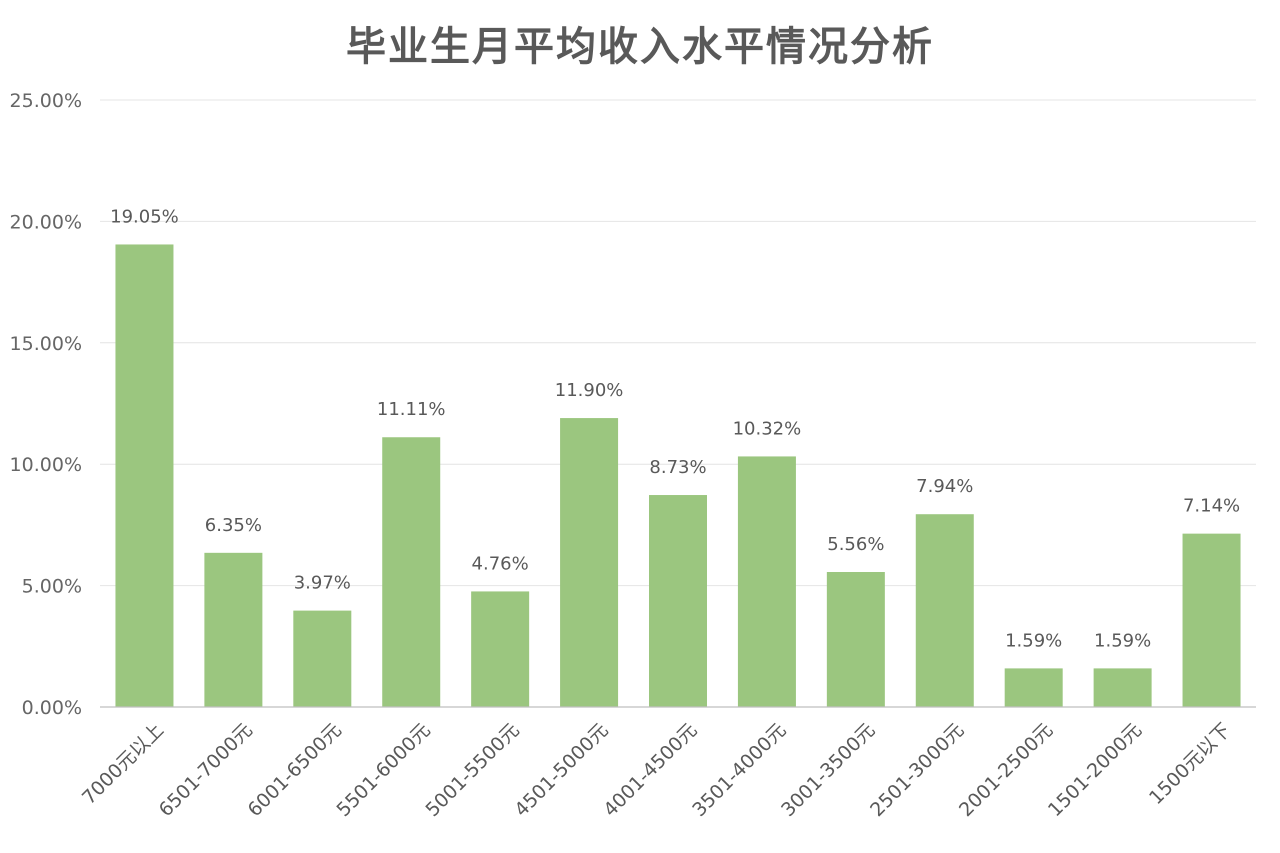 The height and width of the screenshot is (853, 1280). Describe the element at coordinates (739, 770) in the screenshot. I see `category-label: 3501-4000元` at that location.